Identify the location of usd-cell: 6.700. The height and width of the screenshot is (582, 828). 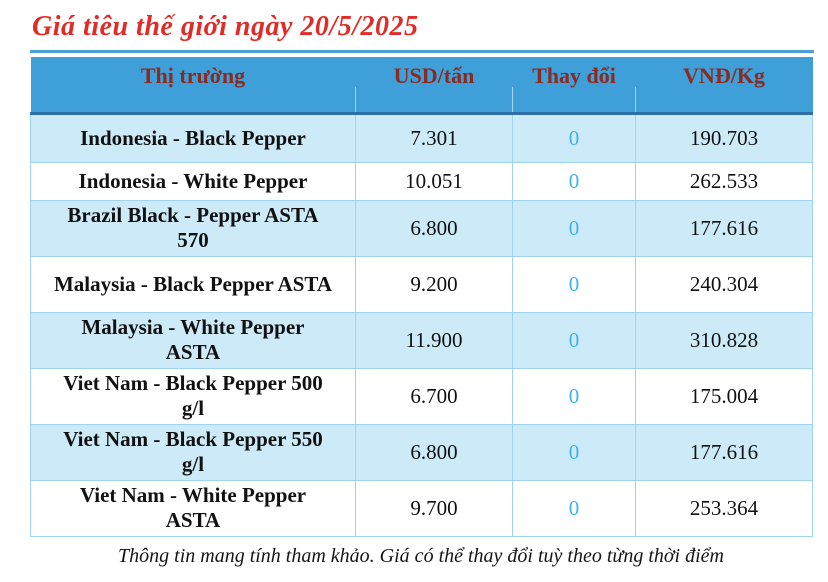
(434, 396).